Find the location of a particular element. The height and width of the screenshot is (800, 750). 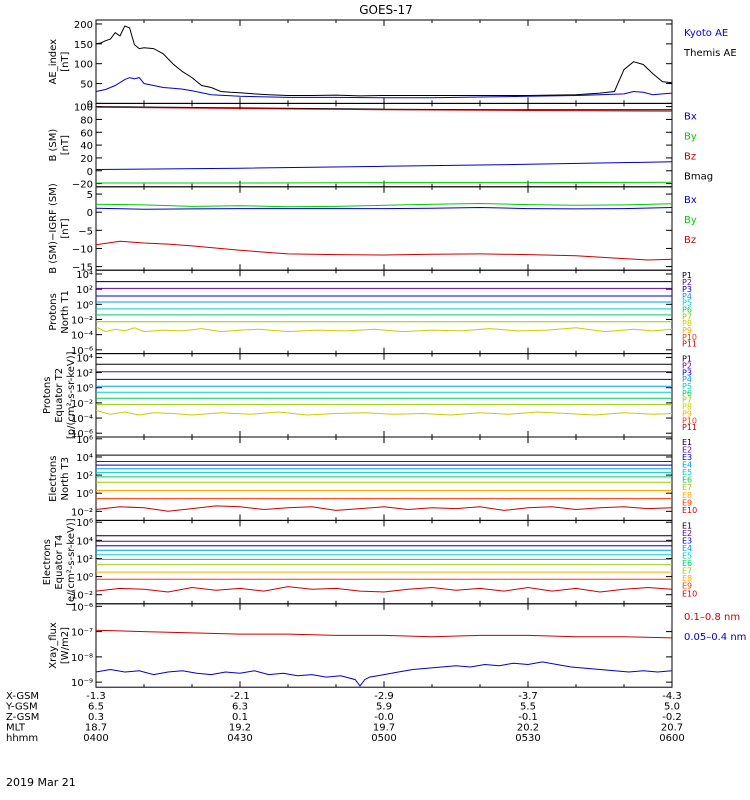

ephemeris-value: 19.7 is located at coordinates (384, 728).